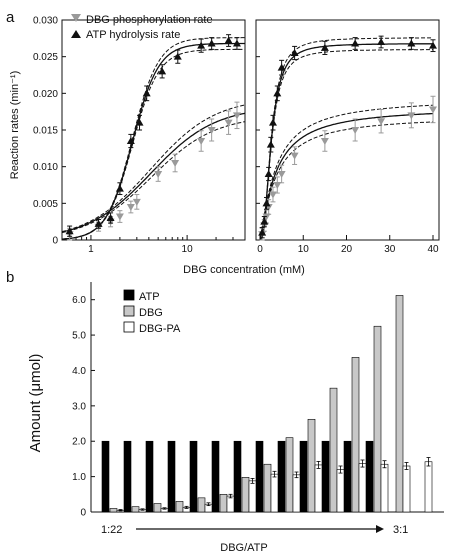 Image resolution: width=449 pixels, height=557 pixels. What do you see at coordinates (55, 241) in the screenshot?
I see `y-tick-label: 0` at bounding box center [55, 241].